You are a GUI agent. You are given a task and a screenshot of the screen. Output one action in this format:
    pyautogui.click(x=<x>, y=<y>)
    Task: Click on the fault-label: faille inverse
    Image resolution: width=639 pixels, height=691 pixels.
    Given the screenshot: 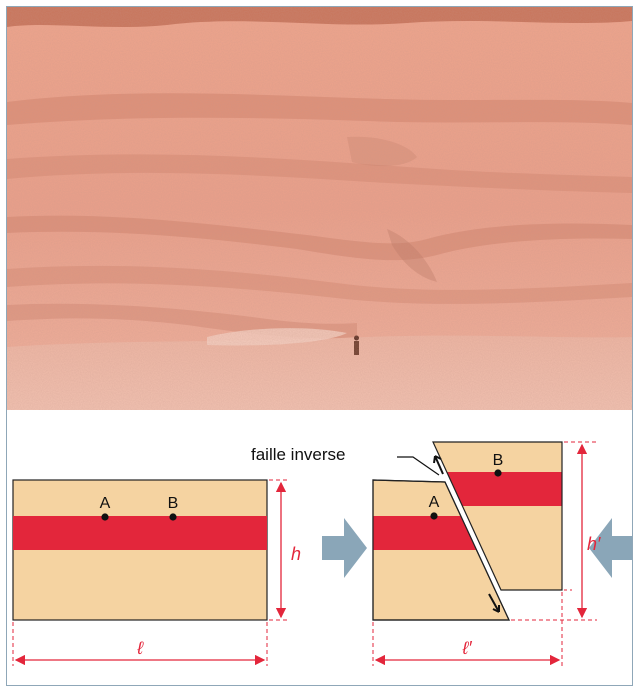 What is the action you would take?
    pyautogui.click(x=298, y=454)
    